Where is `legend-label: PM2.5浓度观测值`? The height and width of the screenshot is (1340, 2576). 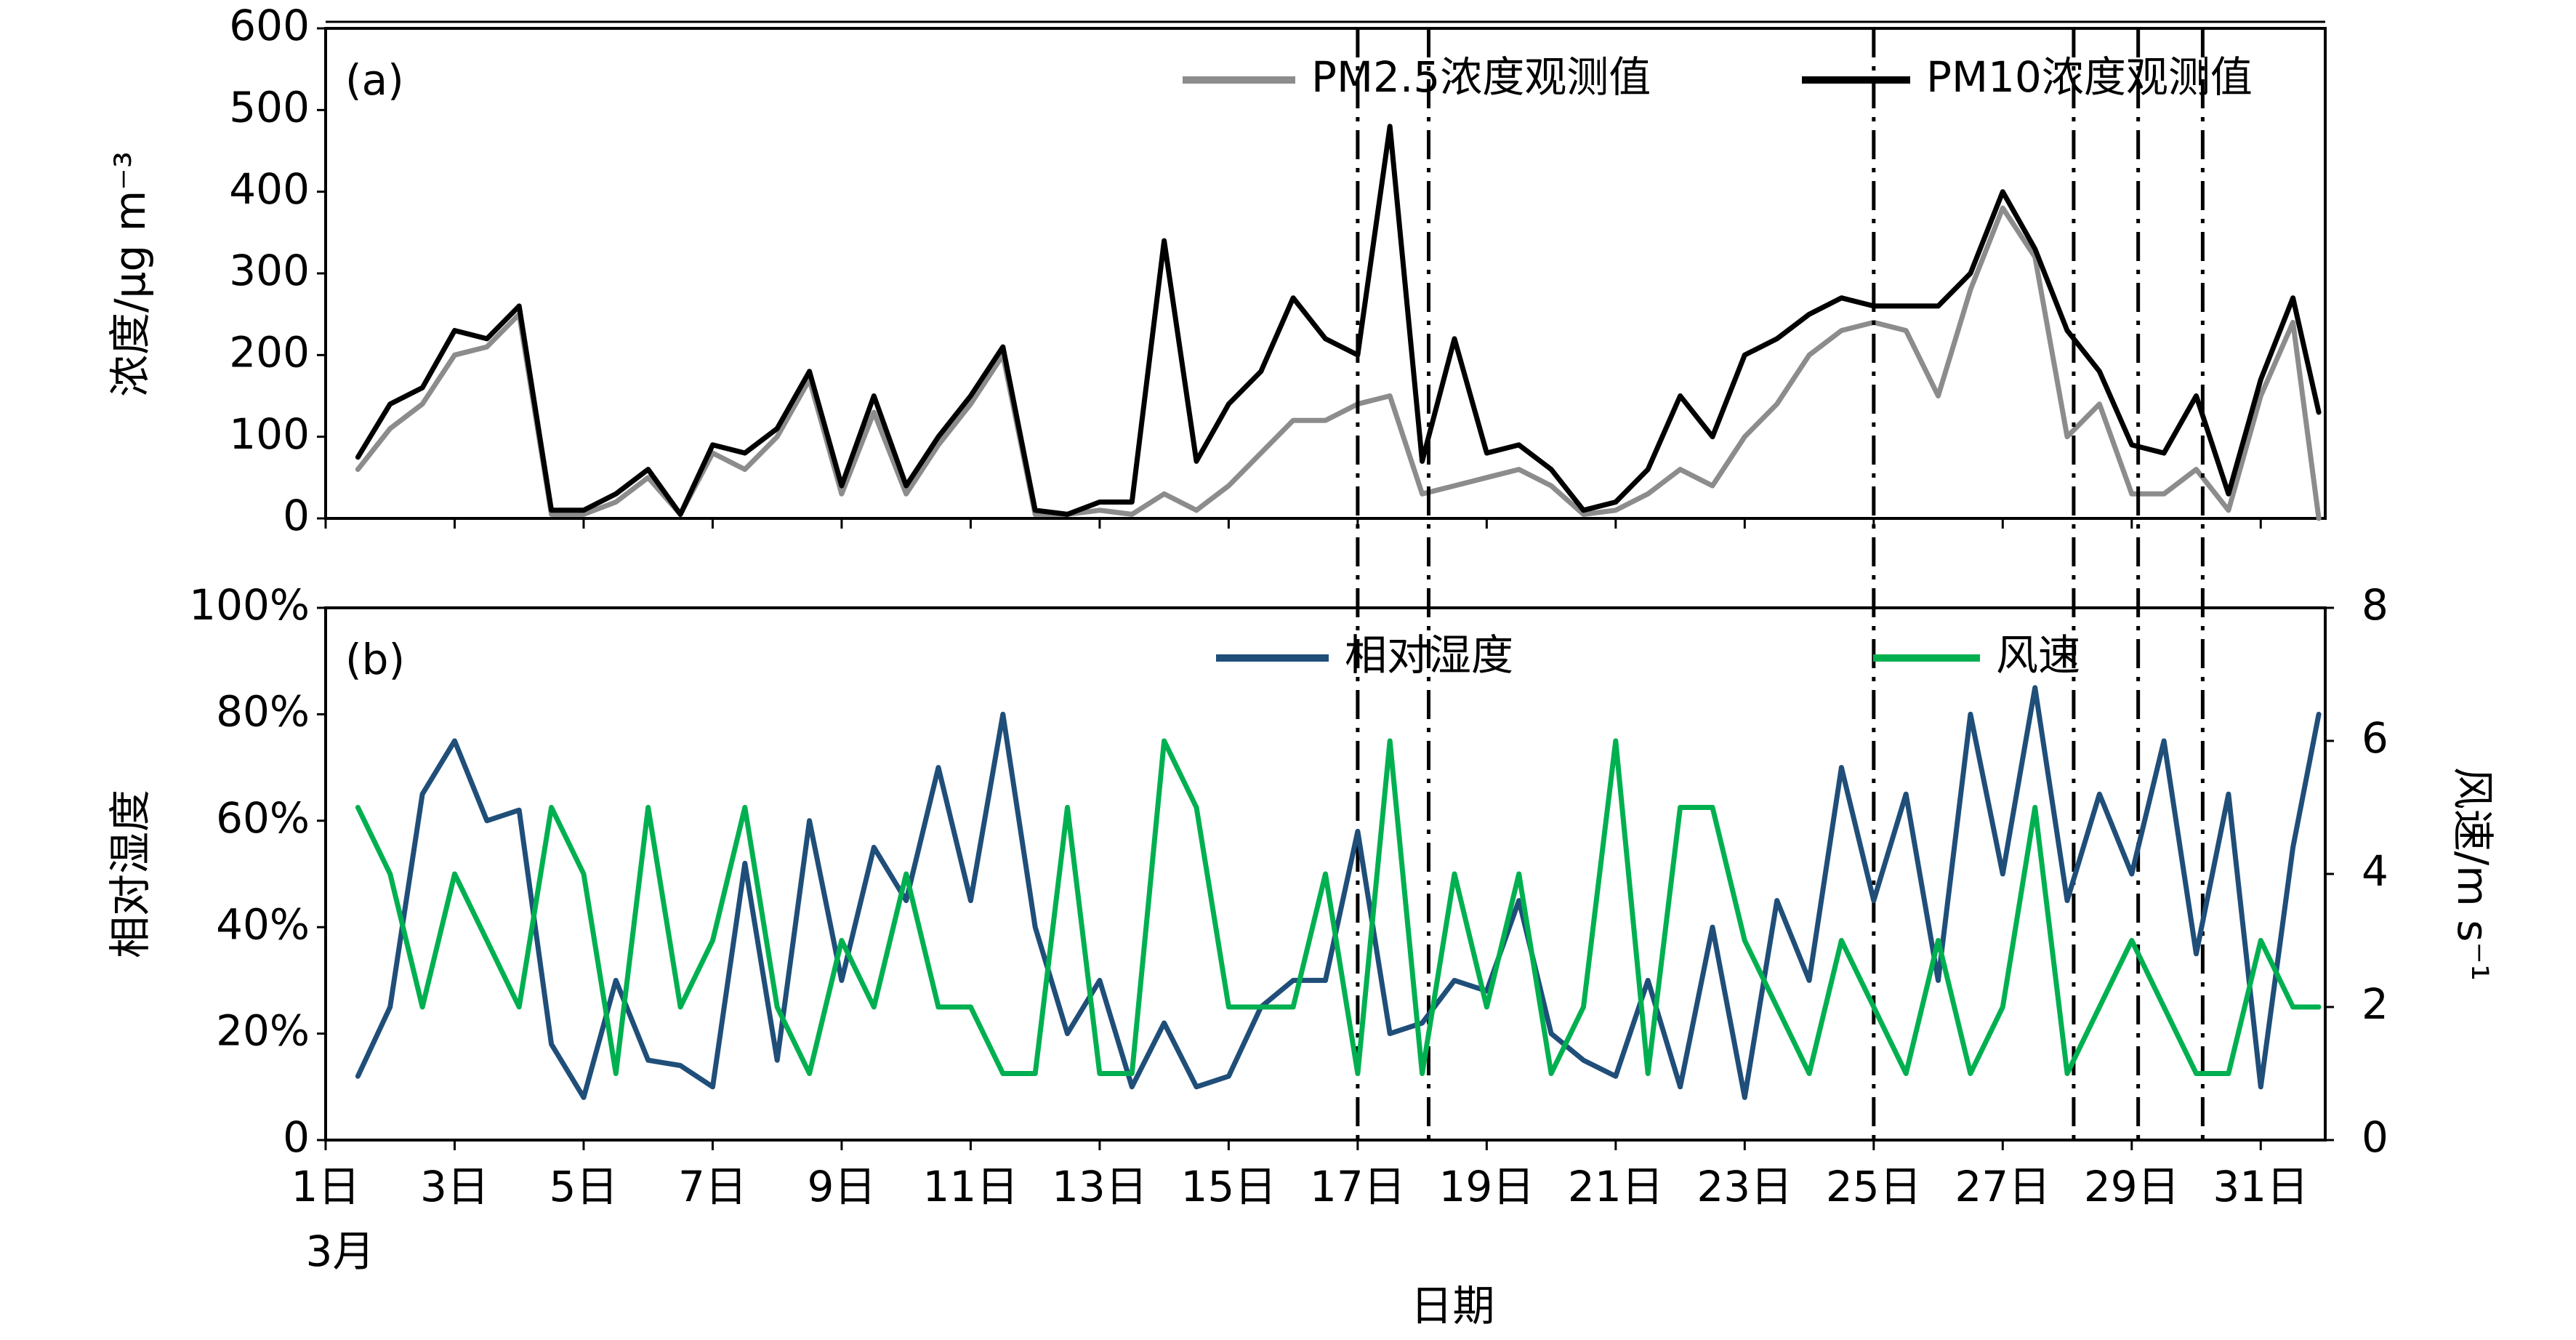
legend-label: PM2.5浓度观测值 is located at coordinates (1481, 77).